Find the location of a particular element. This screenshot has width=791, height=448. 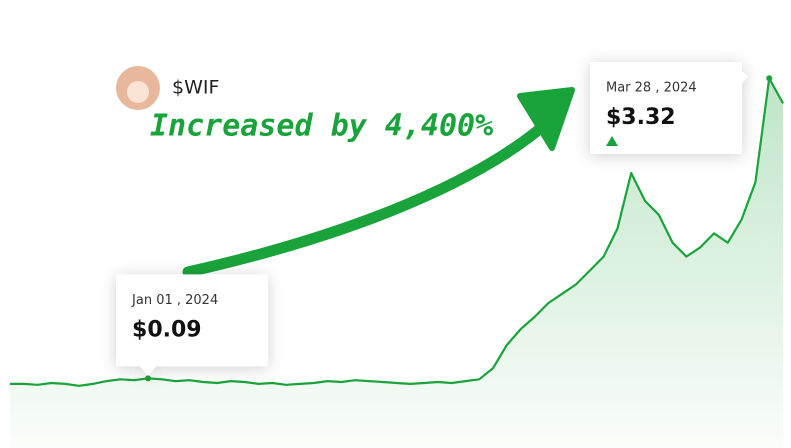

token-name: $WIF is located at coordinates (195, 88).